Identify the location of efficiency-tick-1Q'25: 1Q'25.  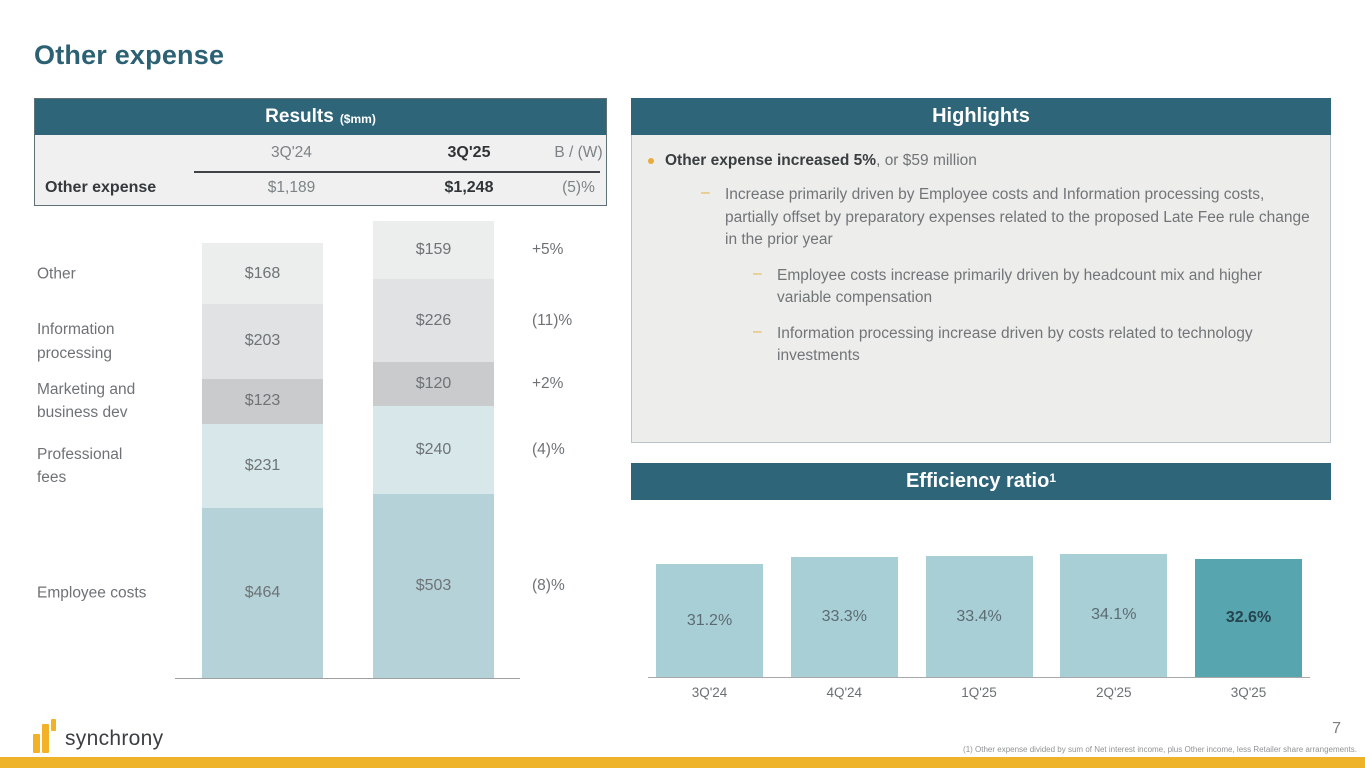
(979, 692).